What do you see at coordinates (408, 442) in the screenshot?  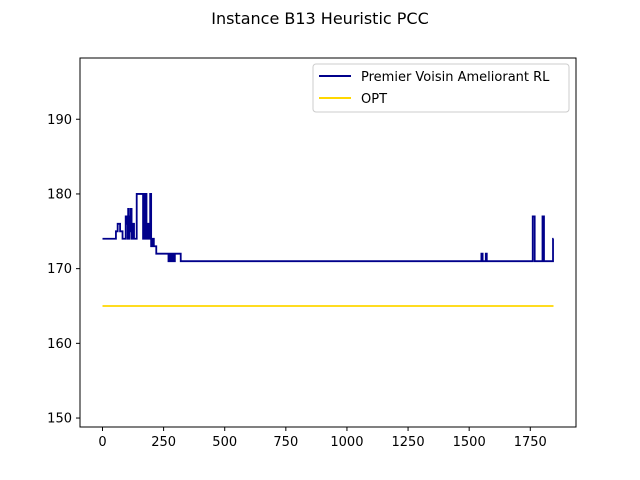 I see `x-tick-label: 1250` at bounding box center [408, 442].